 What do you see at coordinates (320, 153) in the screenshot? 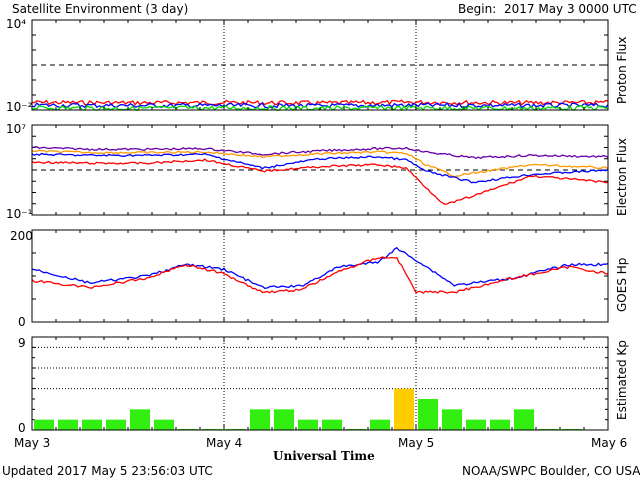
I see `electron-series-purple` at bounding box center [320, 153].